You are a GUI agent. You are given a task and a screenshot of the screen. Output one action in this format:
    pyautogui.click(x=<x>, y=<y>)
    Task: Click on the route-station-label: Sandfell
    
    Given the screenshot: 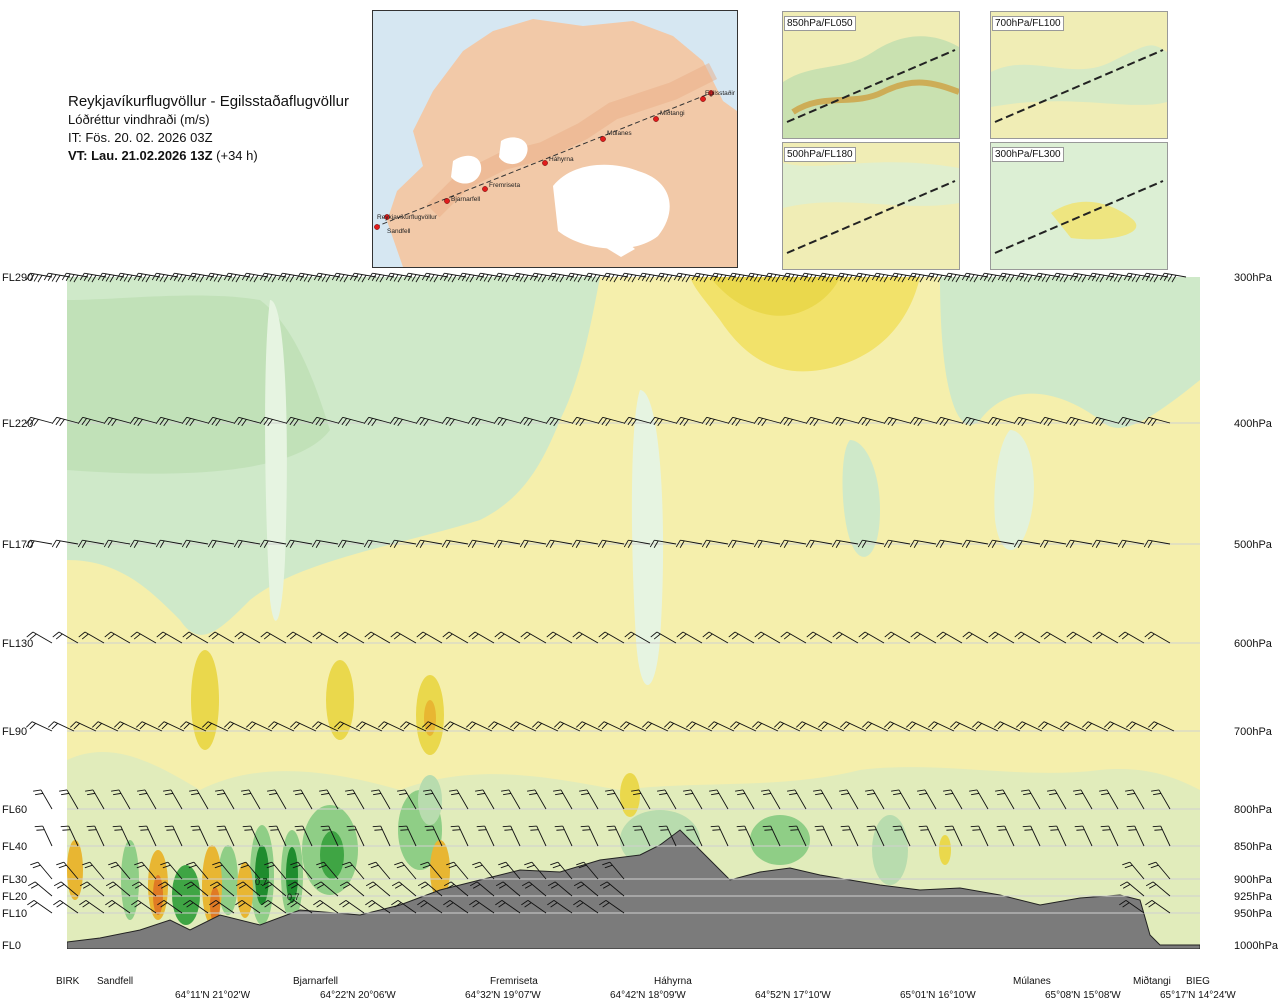 What is the action you would take?
    pyautogui.click(x=399, y=231)
    